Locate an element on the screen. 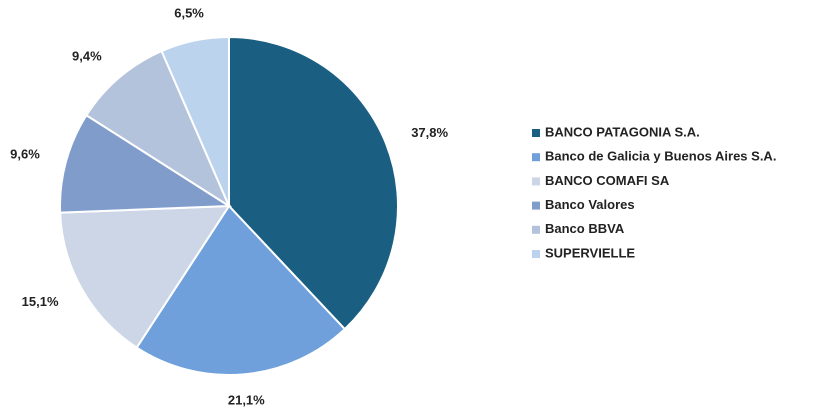 This screenshot has width=830, height=408. data-label: 37,8% is located at coordinates (429, 132).